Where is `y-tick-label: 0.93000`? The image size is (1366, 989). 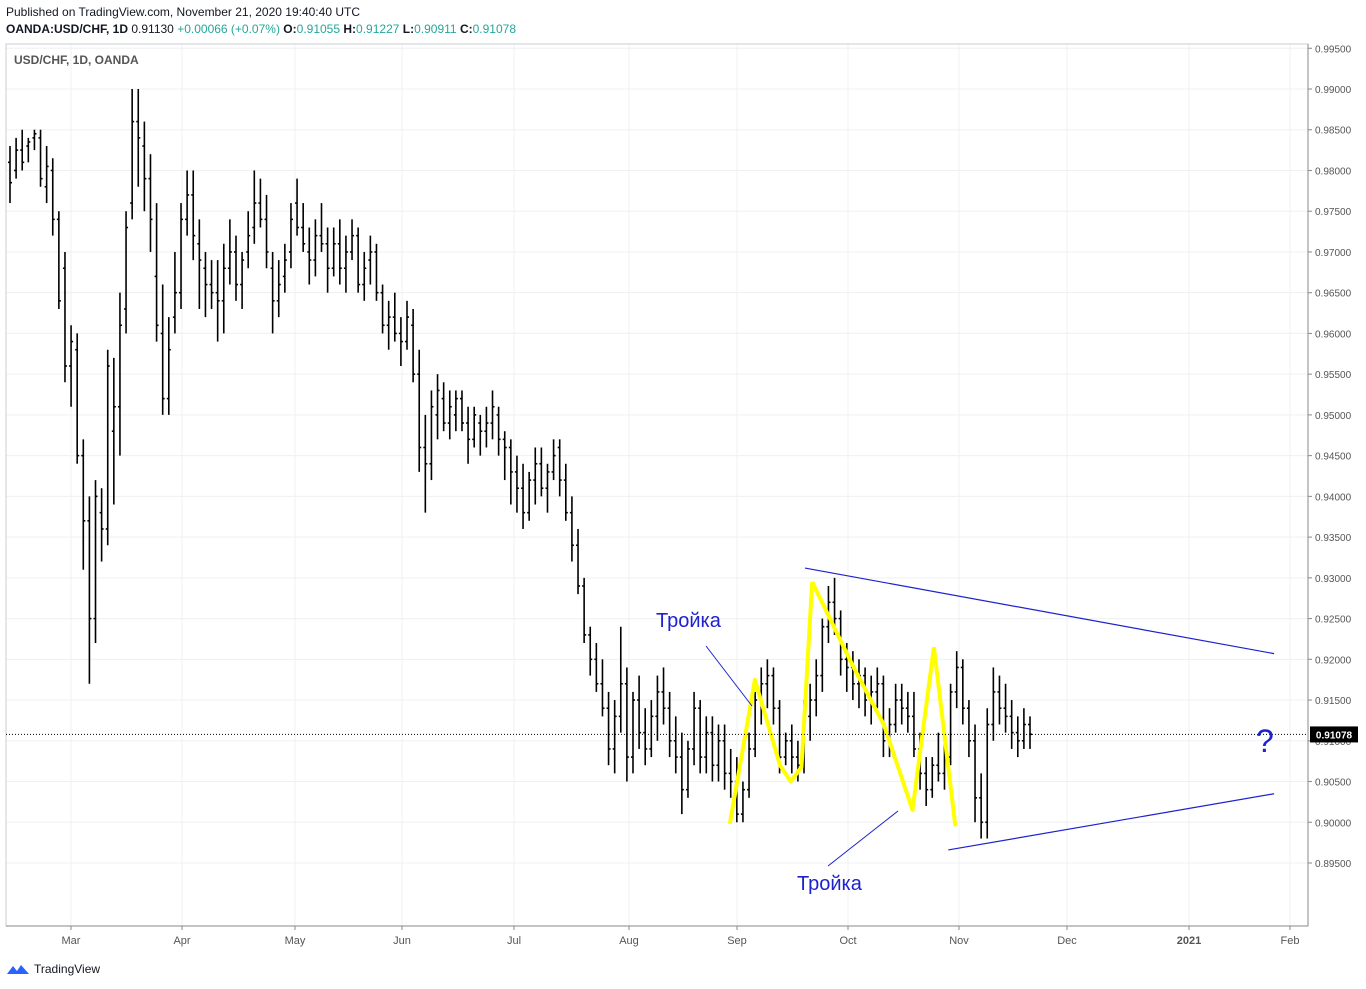
y-tick-label: 0.93000 is located at coordinates (1333, 579).